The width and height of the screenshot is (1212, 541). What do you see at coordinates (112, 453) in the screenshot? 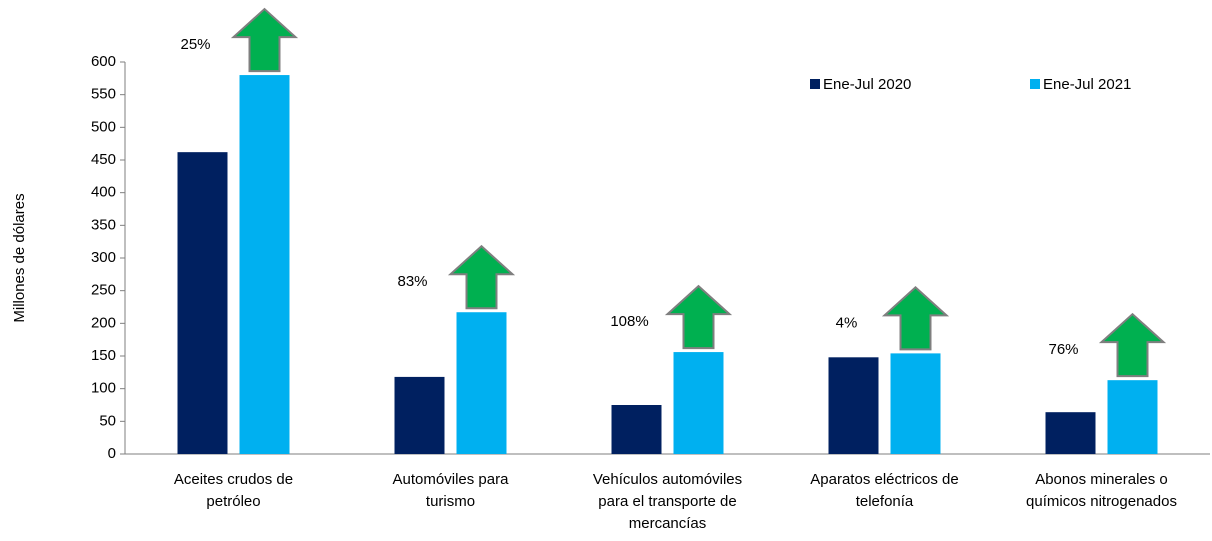
I see `y-tick-label: 0` at bounding box center [112, 453].